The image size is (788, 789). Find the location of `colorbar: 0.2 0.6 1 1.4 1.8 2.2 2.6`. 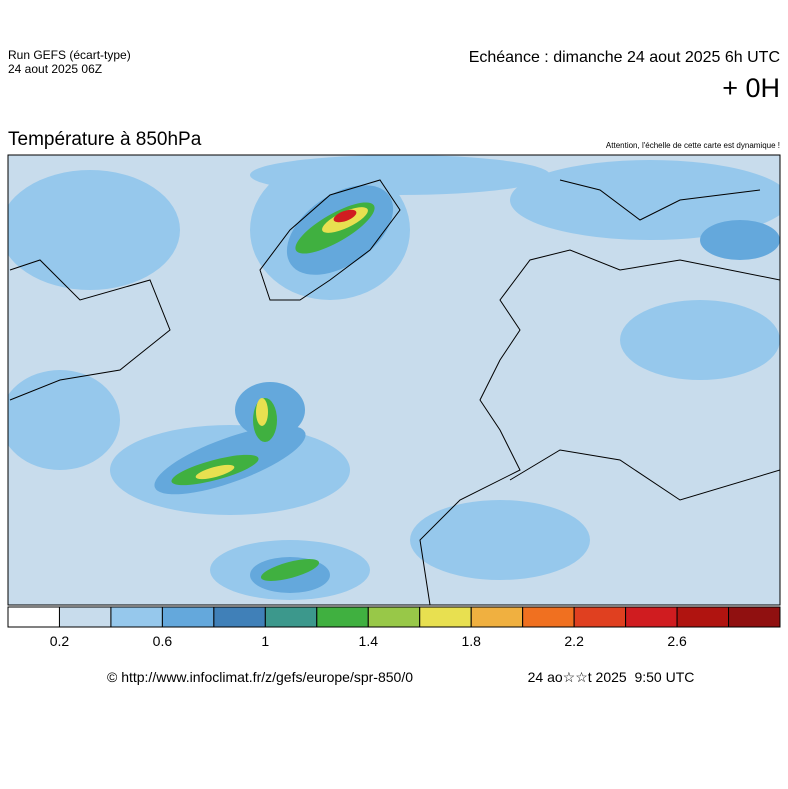

colorbar: 0.2 0.6 1 1.4 1.8 2.2 2.6 is located at coordinates (394, 627).